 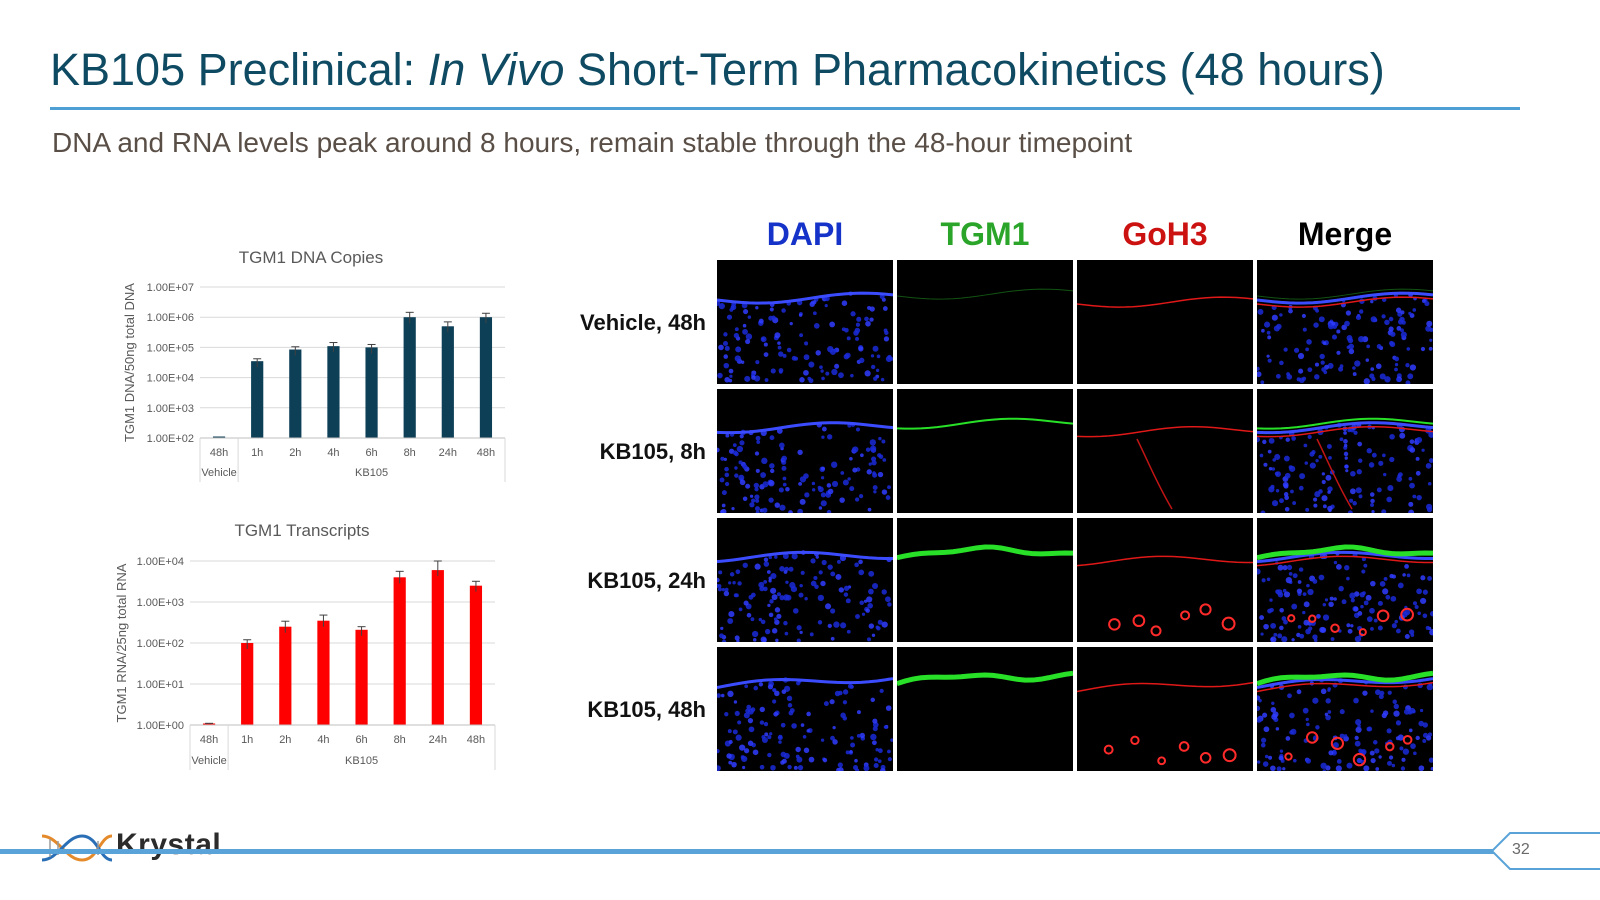 What do you see at coordinates (160, 562) in the screenshot?
I see `y-tick-label: 1.00E+04` at bounding box center [160, 562].